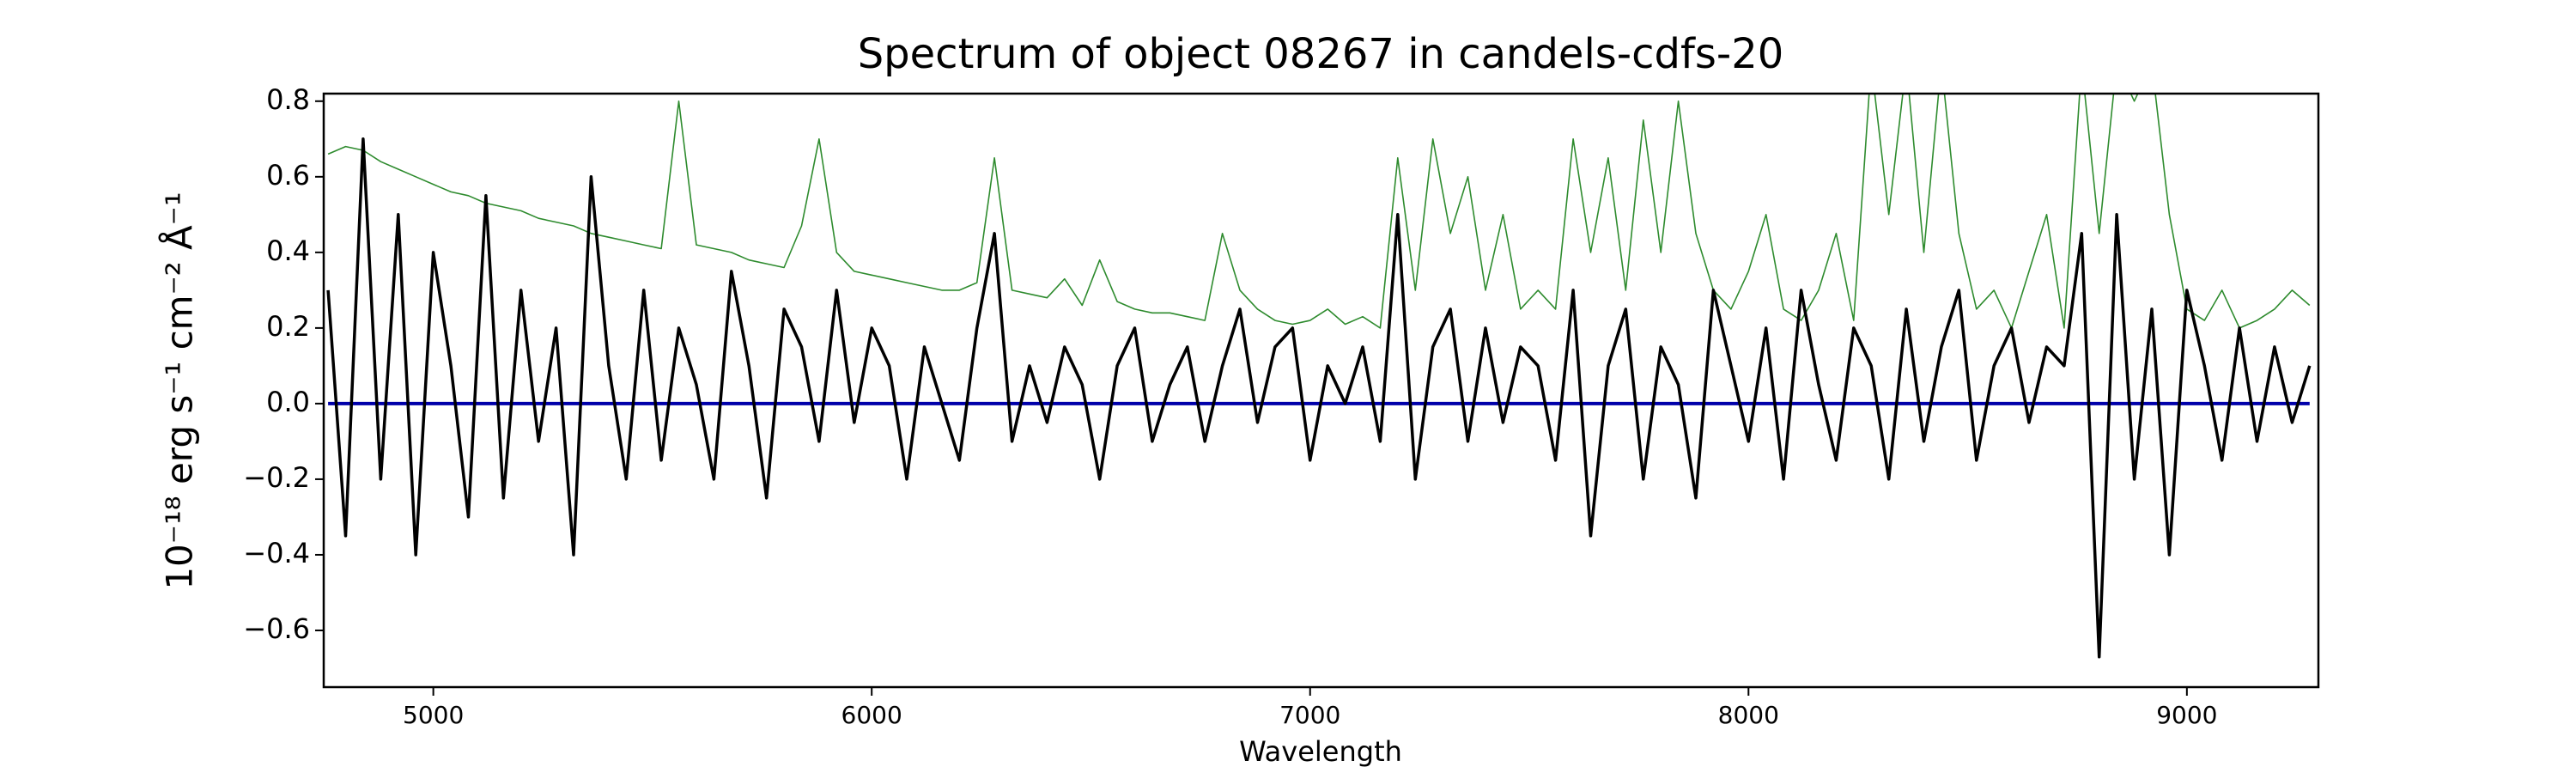 The width and height of the screenshot is (2576, 773). I want to click on y-tick-label: −0.4, so click(276, 553).